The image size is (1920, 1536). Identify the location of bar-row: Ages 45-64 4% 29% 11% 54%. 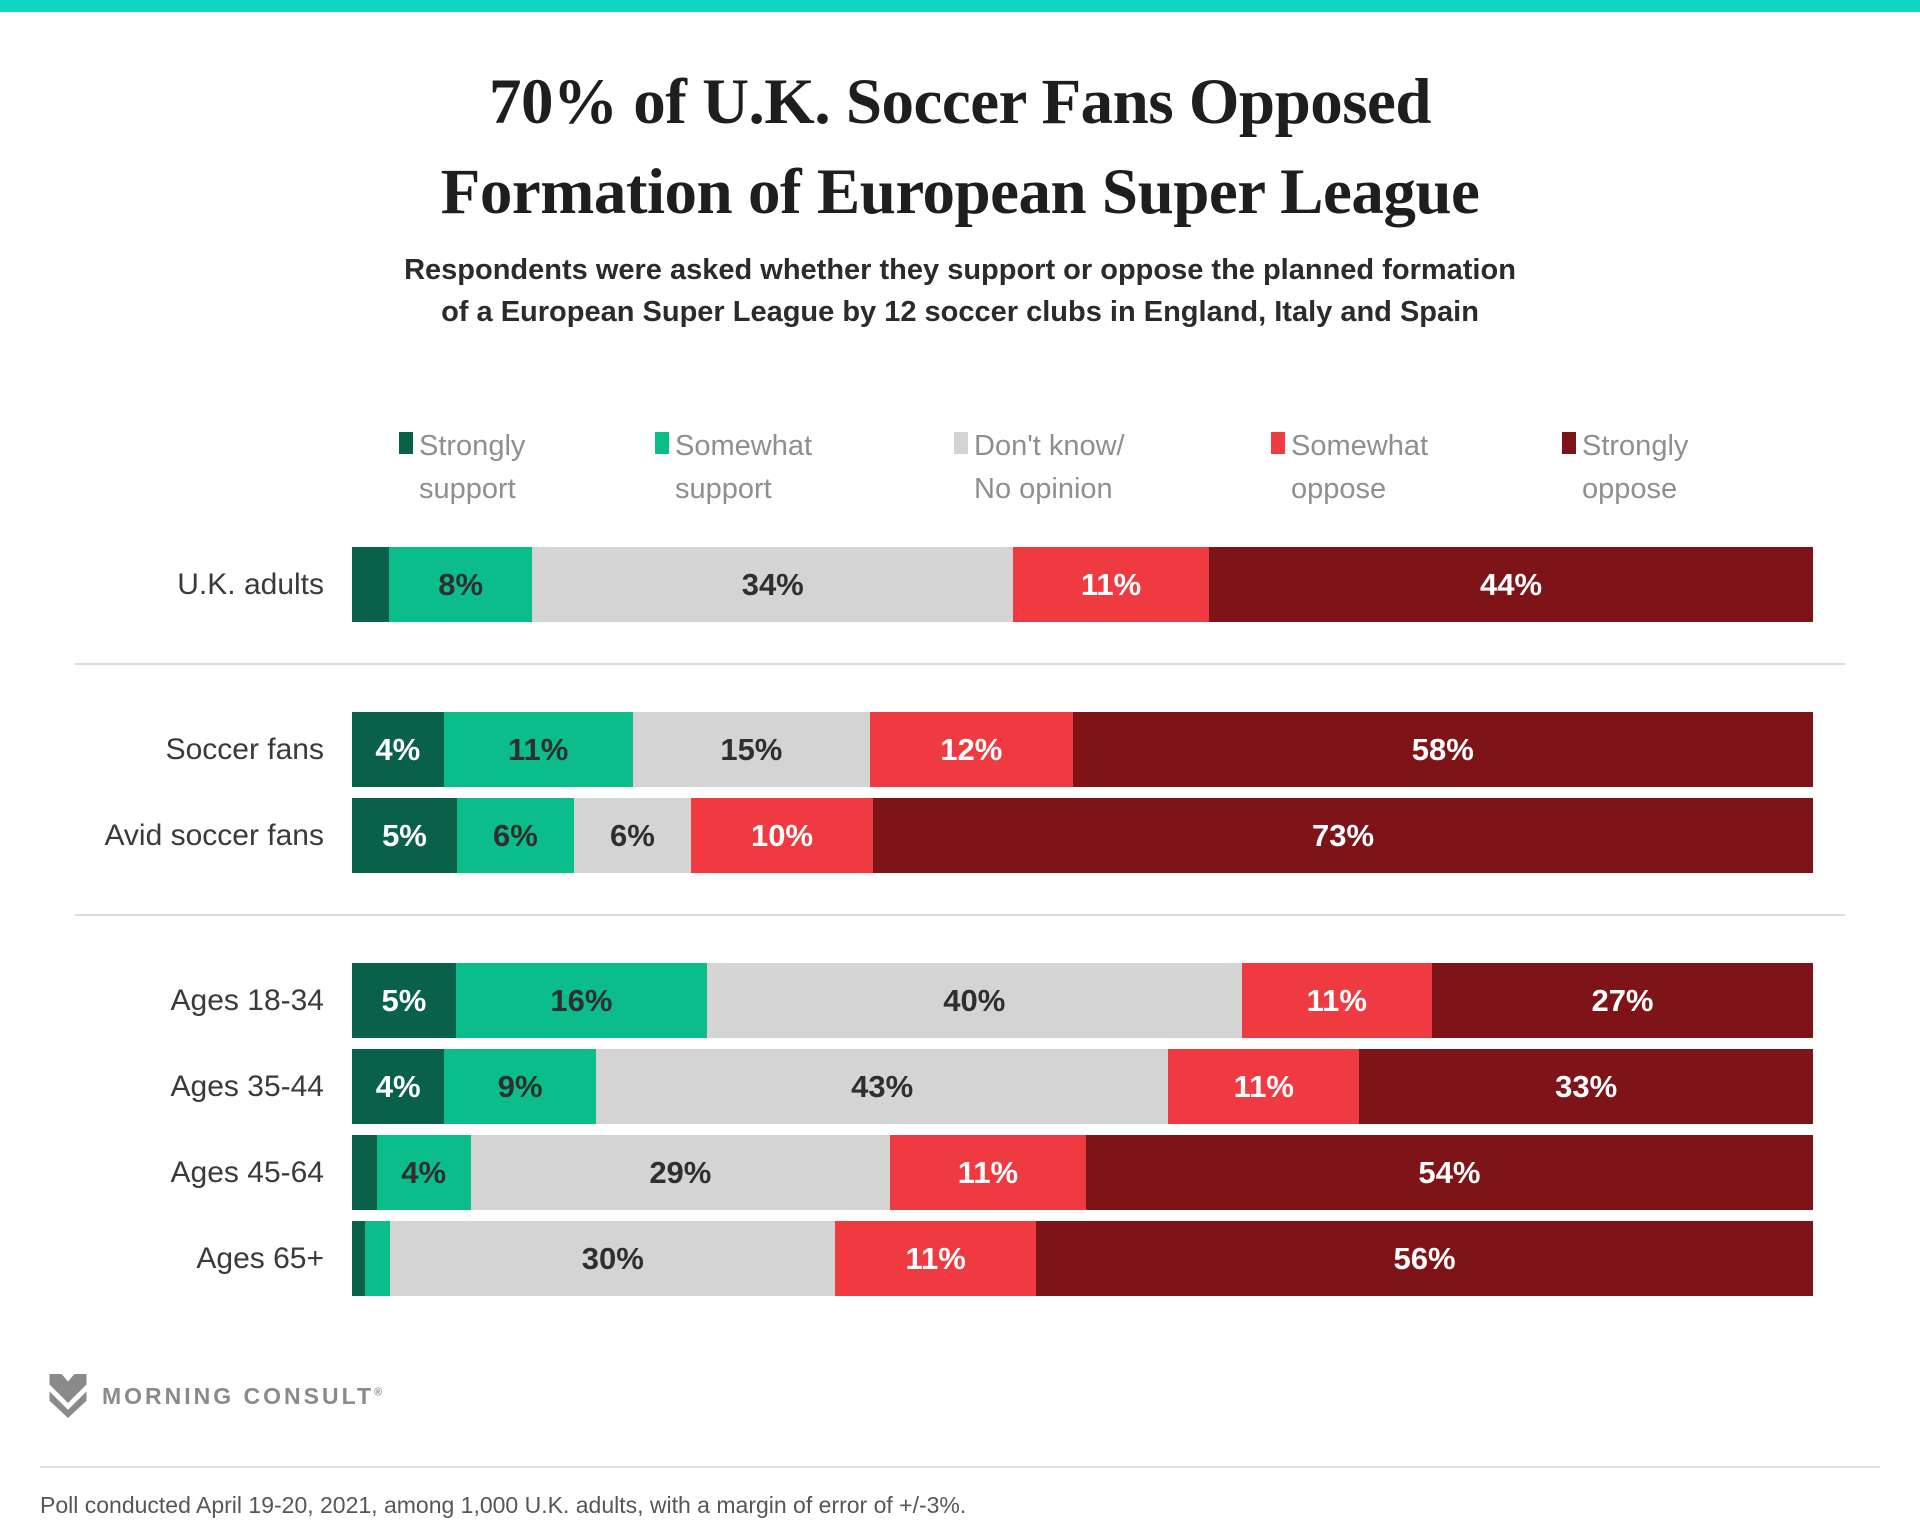
(960, 1173).